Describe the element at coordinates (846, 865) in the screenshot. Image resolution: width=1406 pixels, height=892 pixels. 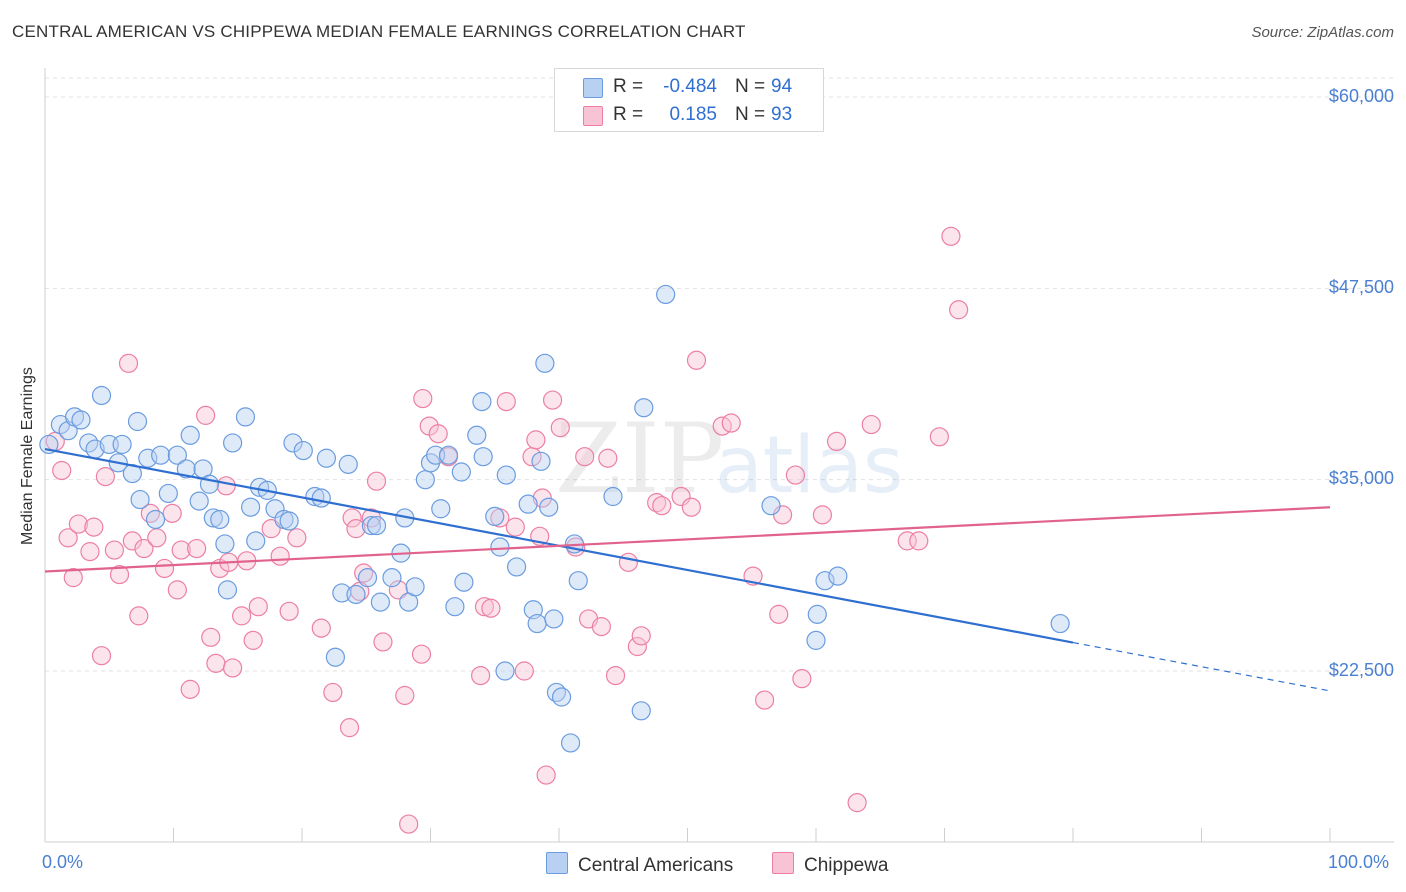
I see `bottom-legend-label: Chippewa` at that location.